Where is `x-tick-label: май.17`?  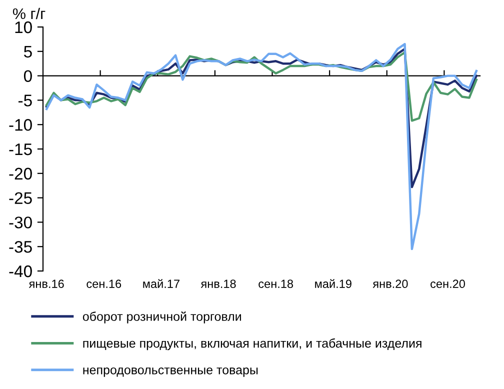 x-tick-label: май.17 is located at coordinates (161, 283).